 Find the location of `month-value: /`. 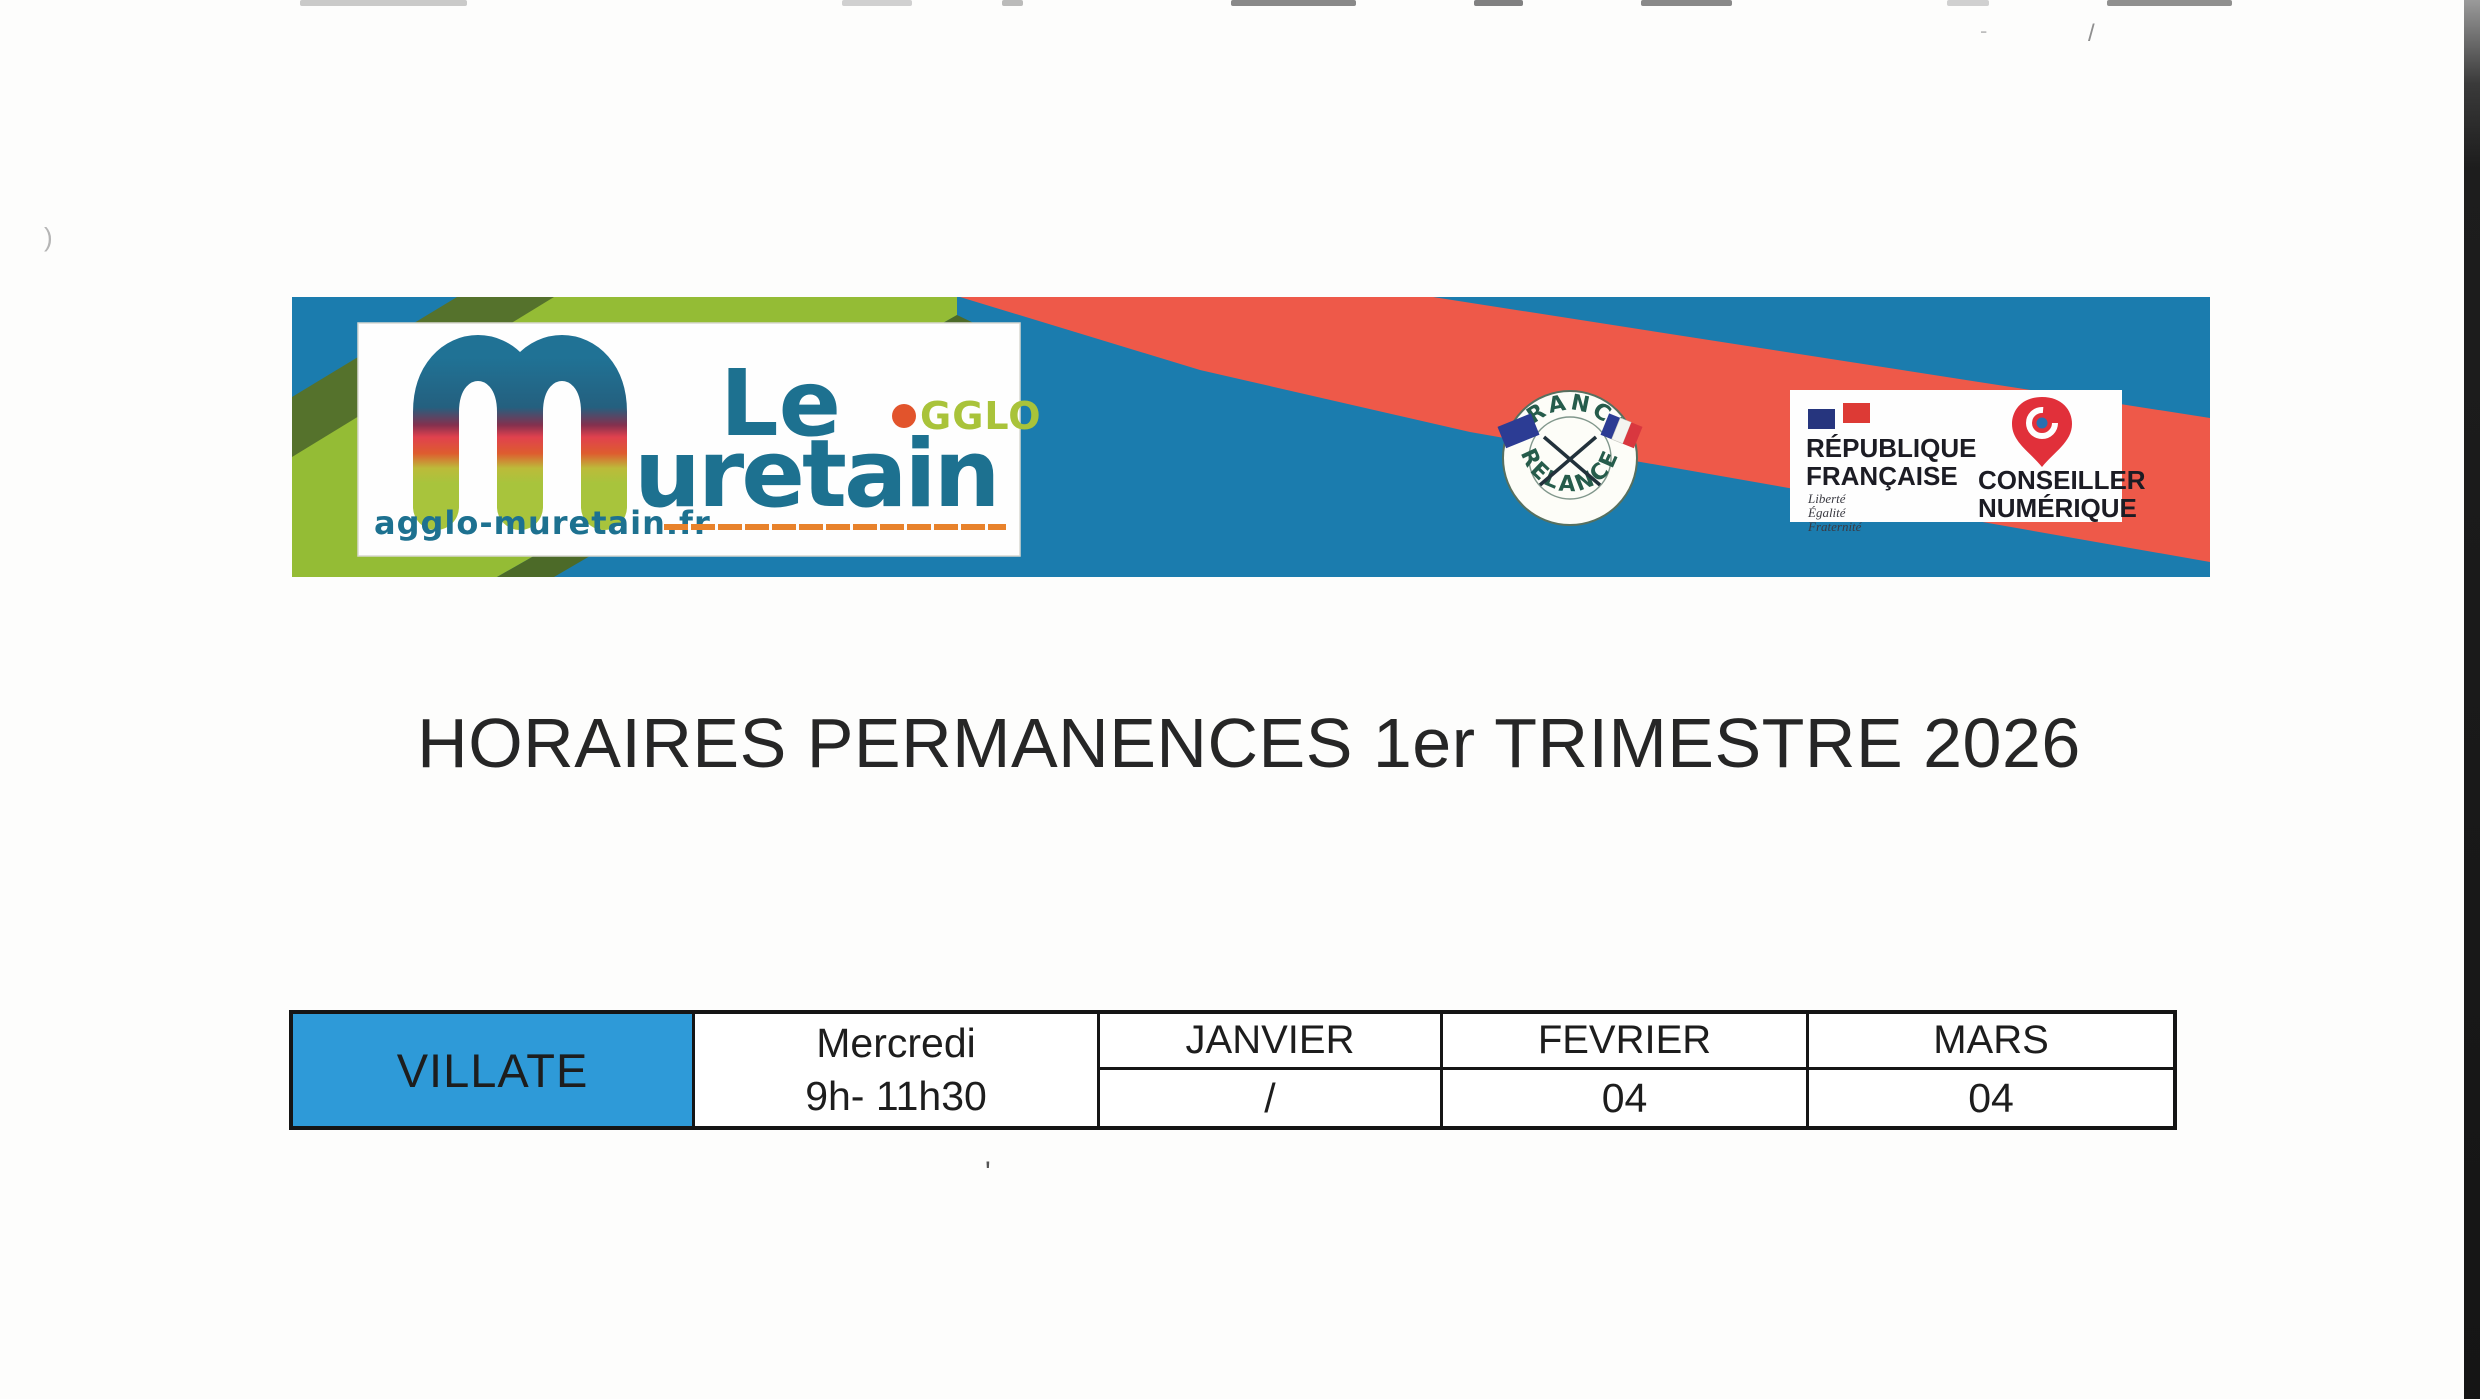

month-value: / is located at coordinates (1270, 1097).